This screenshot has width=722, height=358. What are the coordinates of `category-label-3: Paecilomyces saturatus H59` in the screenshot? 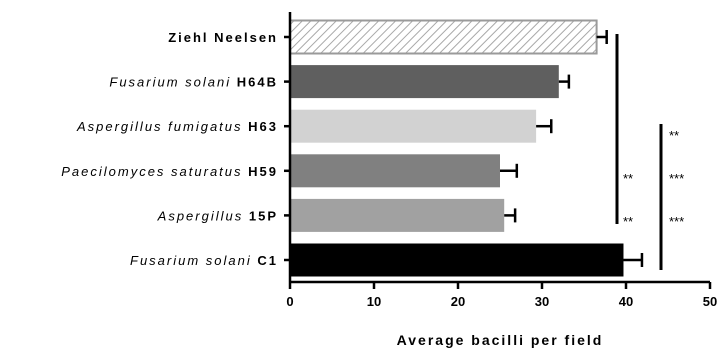 It's located at (169, 171).